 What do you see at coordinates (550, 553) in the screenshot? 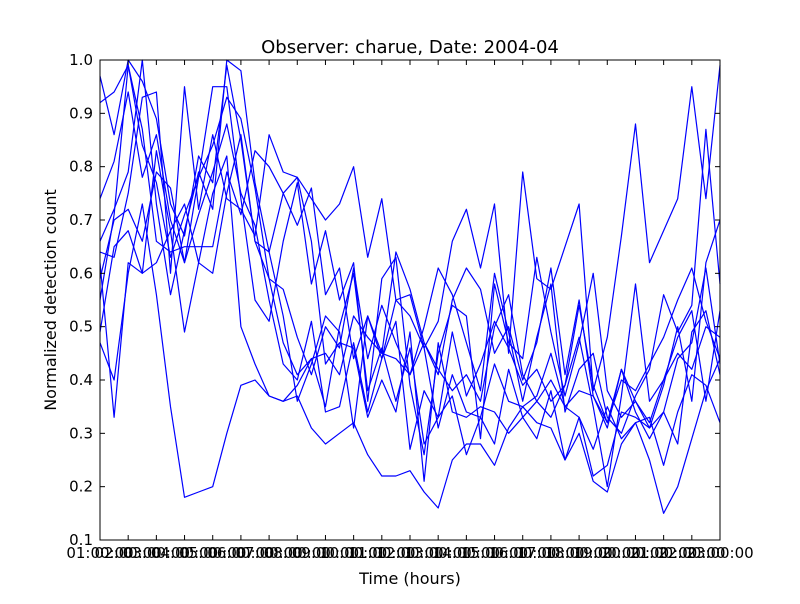
I see `x-tick-label: 17:00:00` at bounding box center [550, 553].